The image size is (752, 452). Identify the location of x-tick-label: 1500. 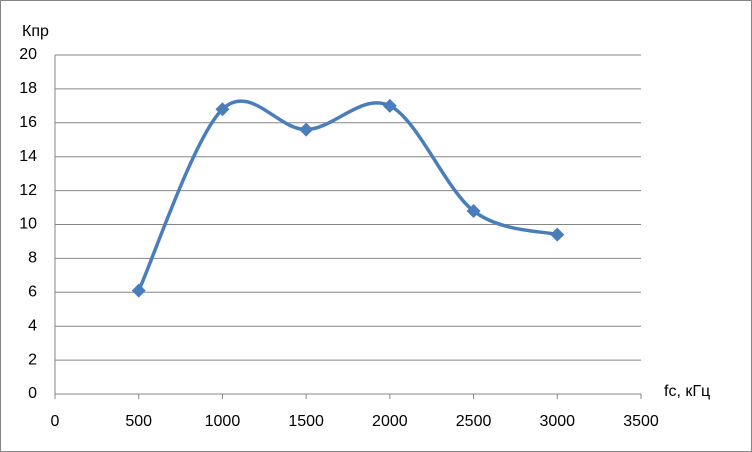
(306, 421).